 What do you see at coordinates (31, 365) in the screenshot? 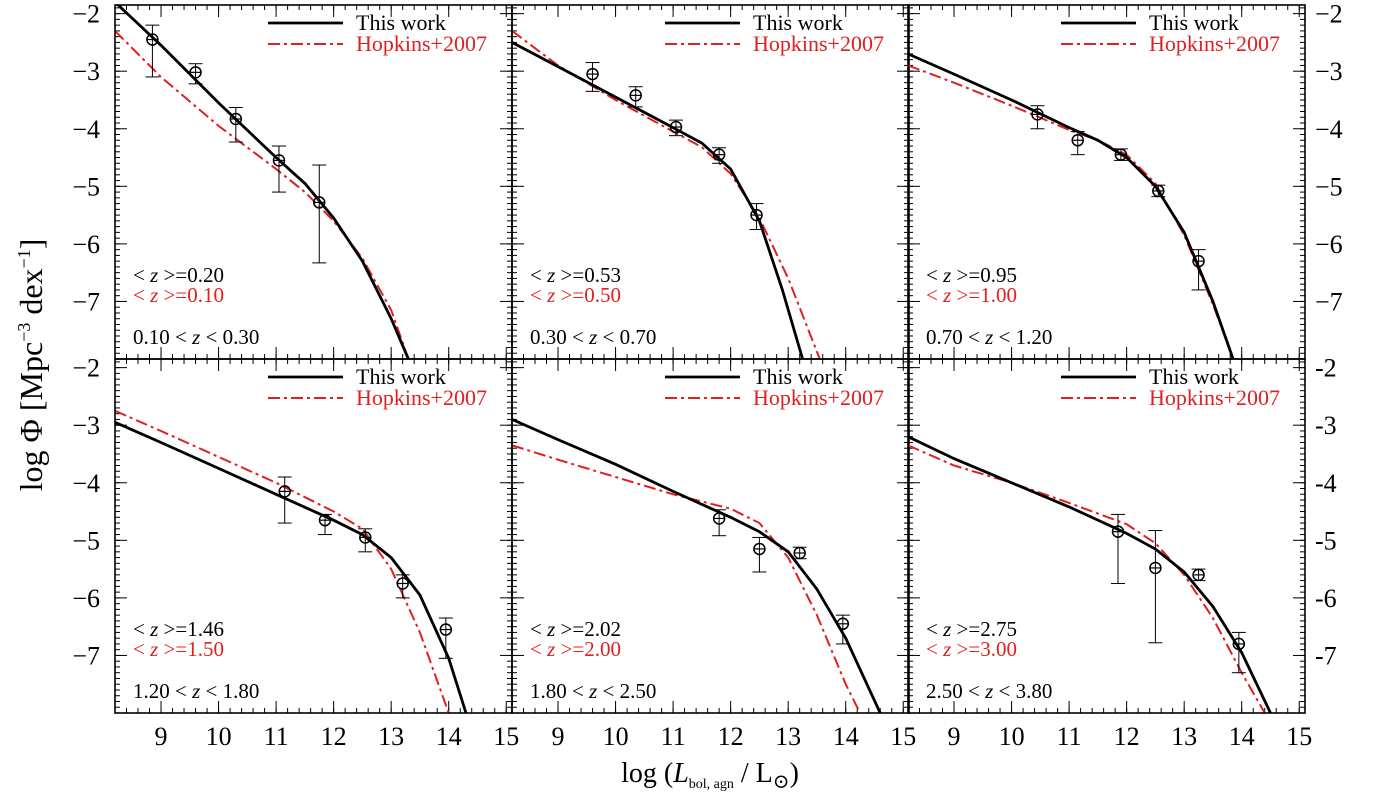
I see `y-axis-label: log Φ [Mpc−3 dex−1]` at bounding box center [31, 365].